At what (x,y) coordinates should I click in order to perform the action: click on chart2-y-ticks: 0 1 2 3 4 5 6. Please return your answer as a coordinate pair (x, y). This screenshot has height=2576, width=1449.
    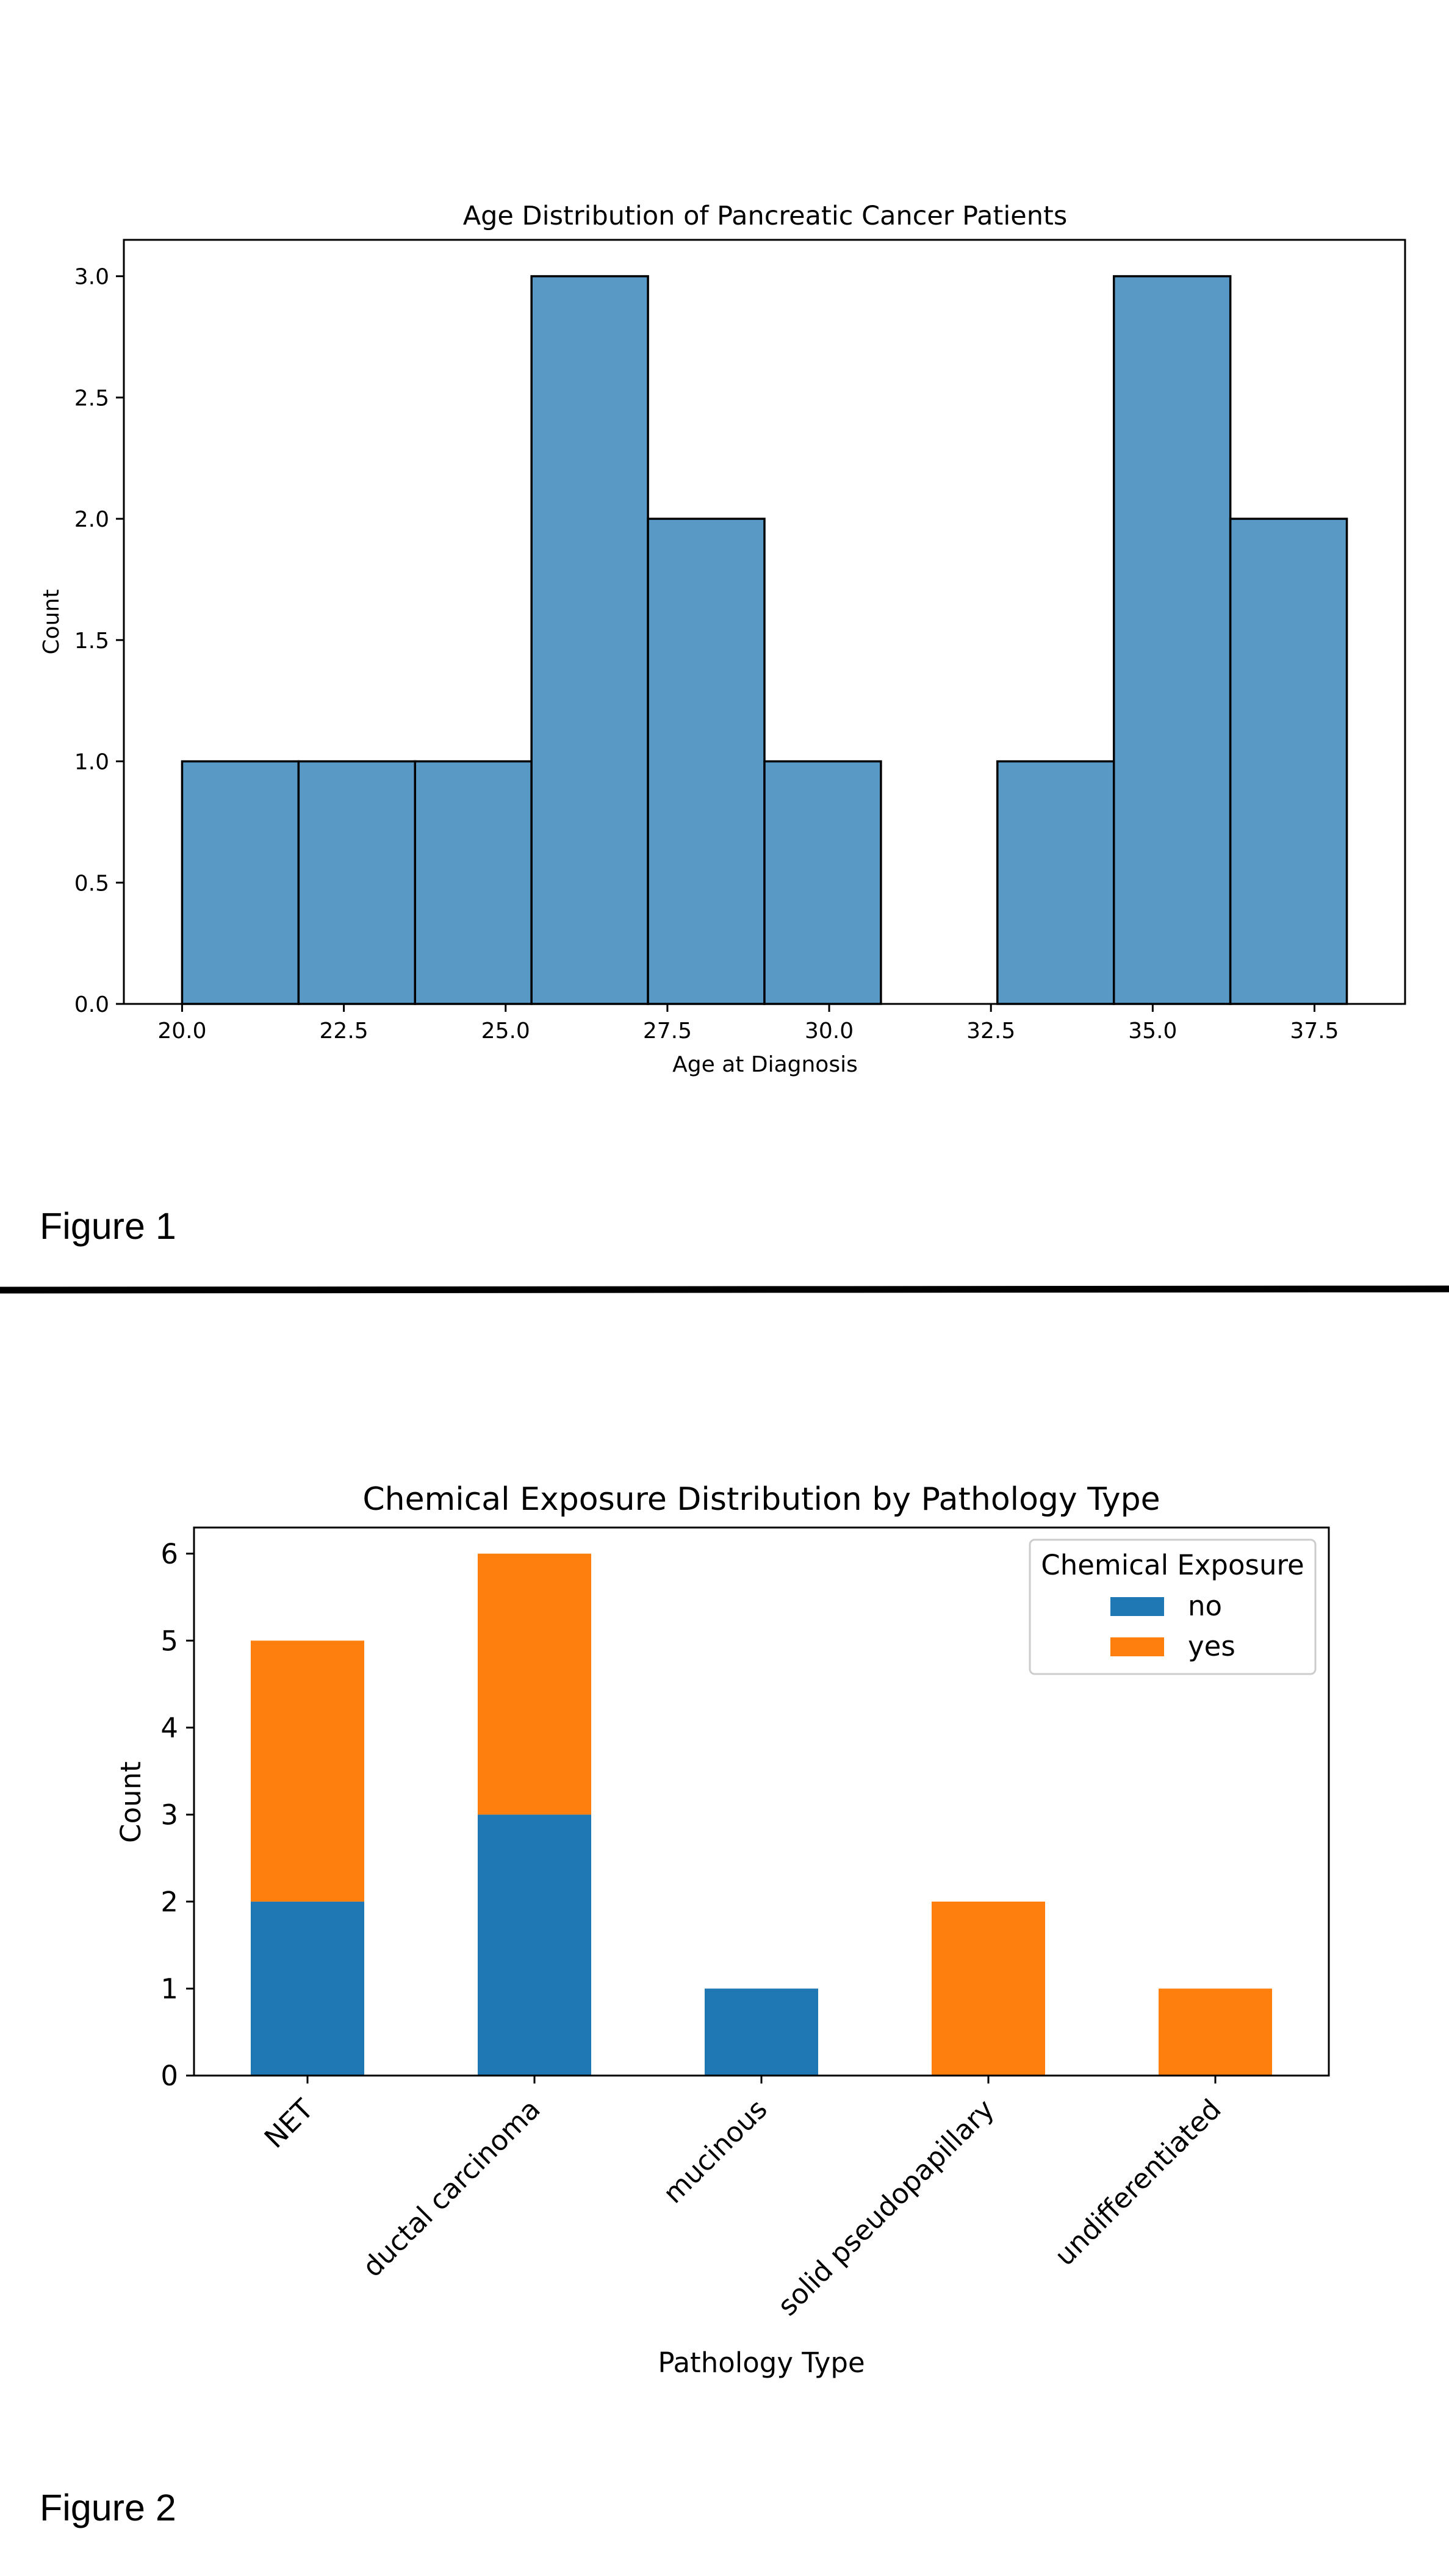
    Looking at the image, I should click on (177, 1815).